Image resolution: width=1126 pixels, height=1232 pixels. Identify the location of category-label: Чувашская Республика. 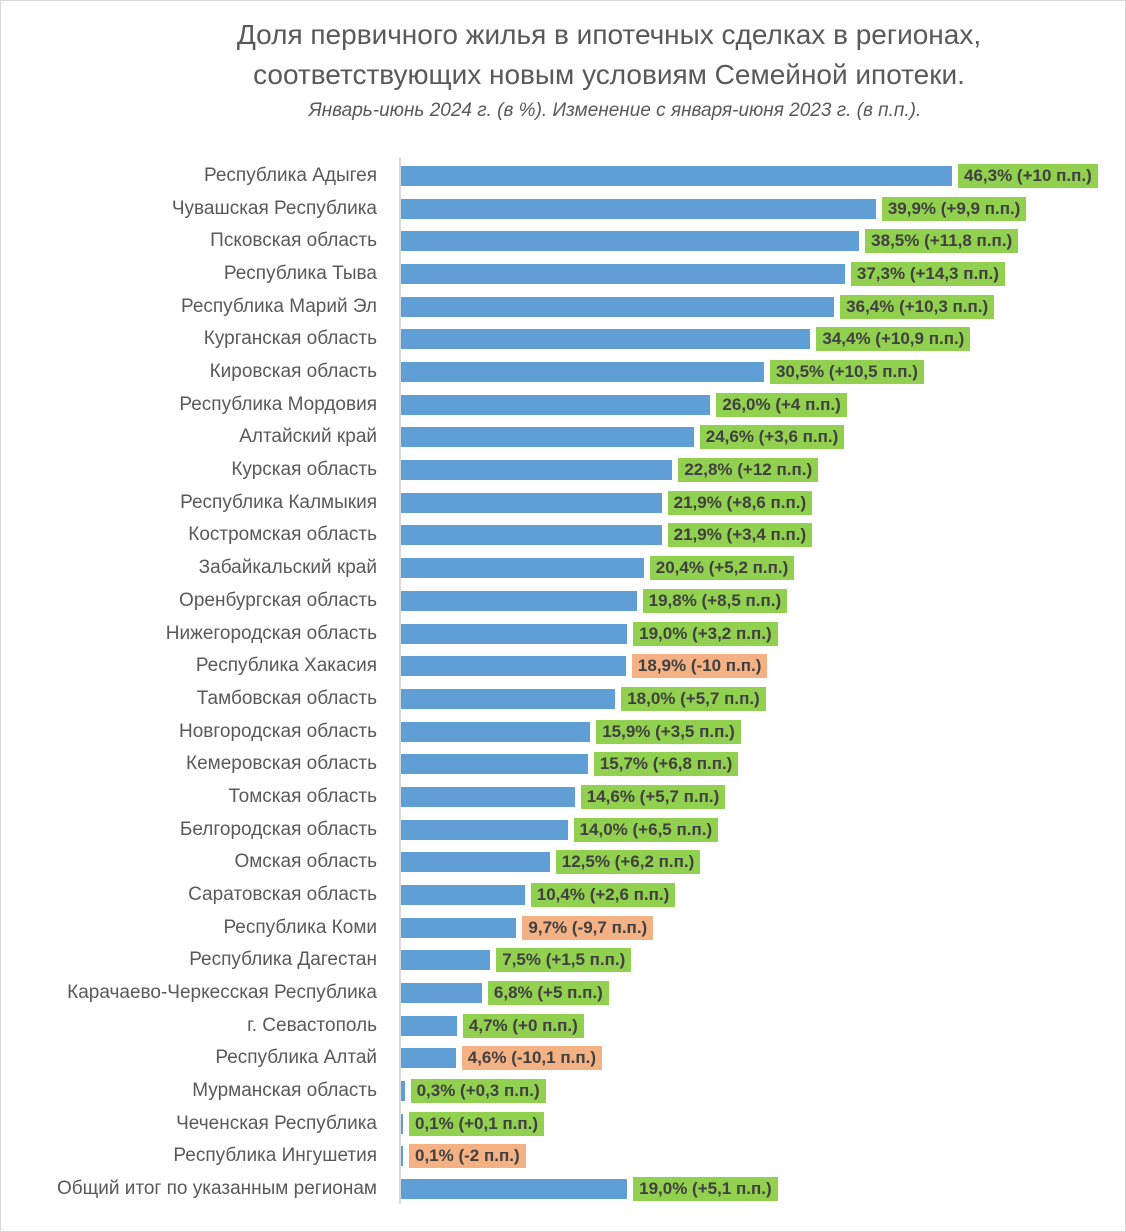
(274, 208).